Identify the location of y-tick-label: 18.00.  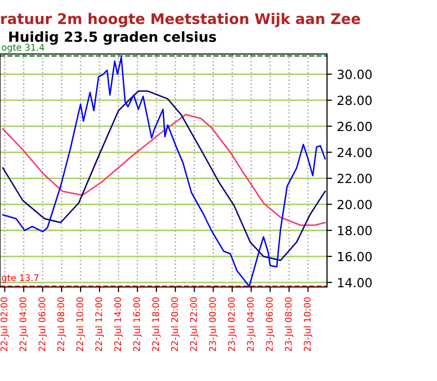
(355, 231).